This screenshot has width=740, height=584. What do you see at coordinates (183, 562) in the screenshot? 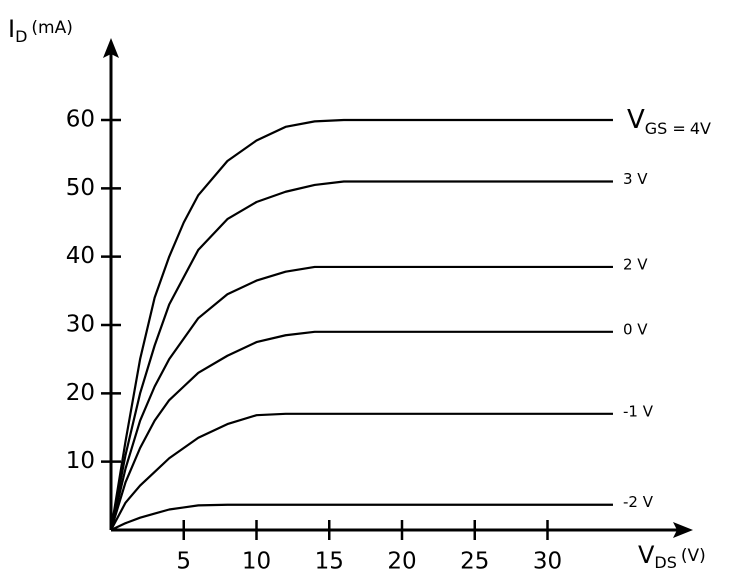
I see `x-tick-label: 5` at bounding box center [183, 562].